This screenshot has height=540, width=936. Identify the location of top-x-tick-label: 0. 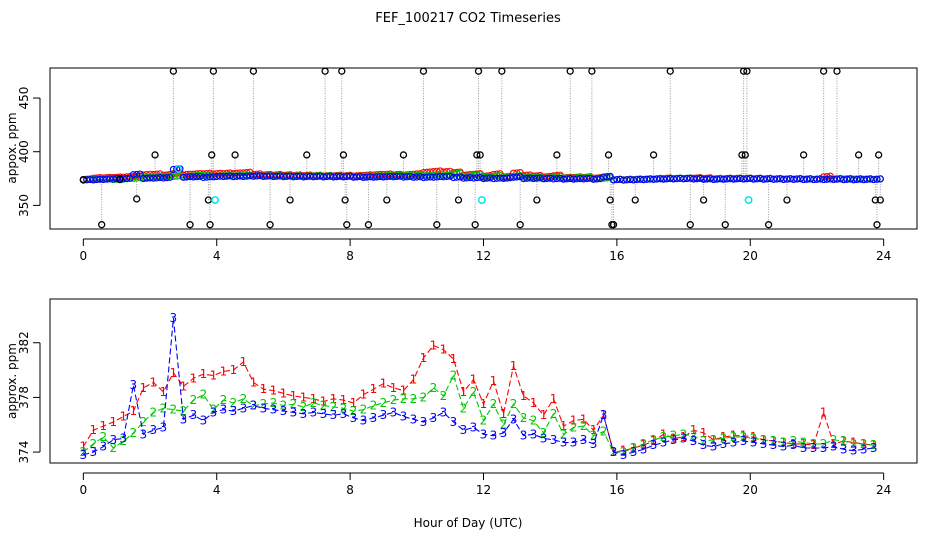
(84, 256).